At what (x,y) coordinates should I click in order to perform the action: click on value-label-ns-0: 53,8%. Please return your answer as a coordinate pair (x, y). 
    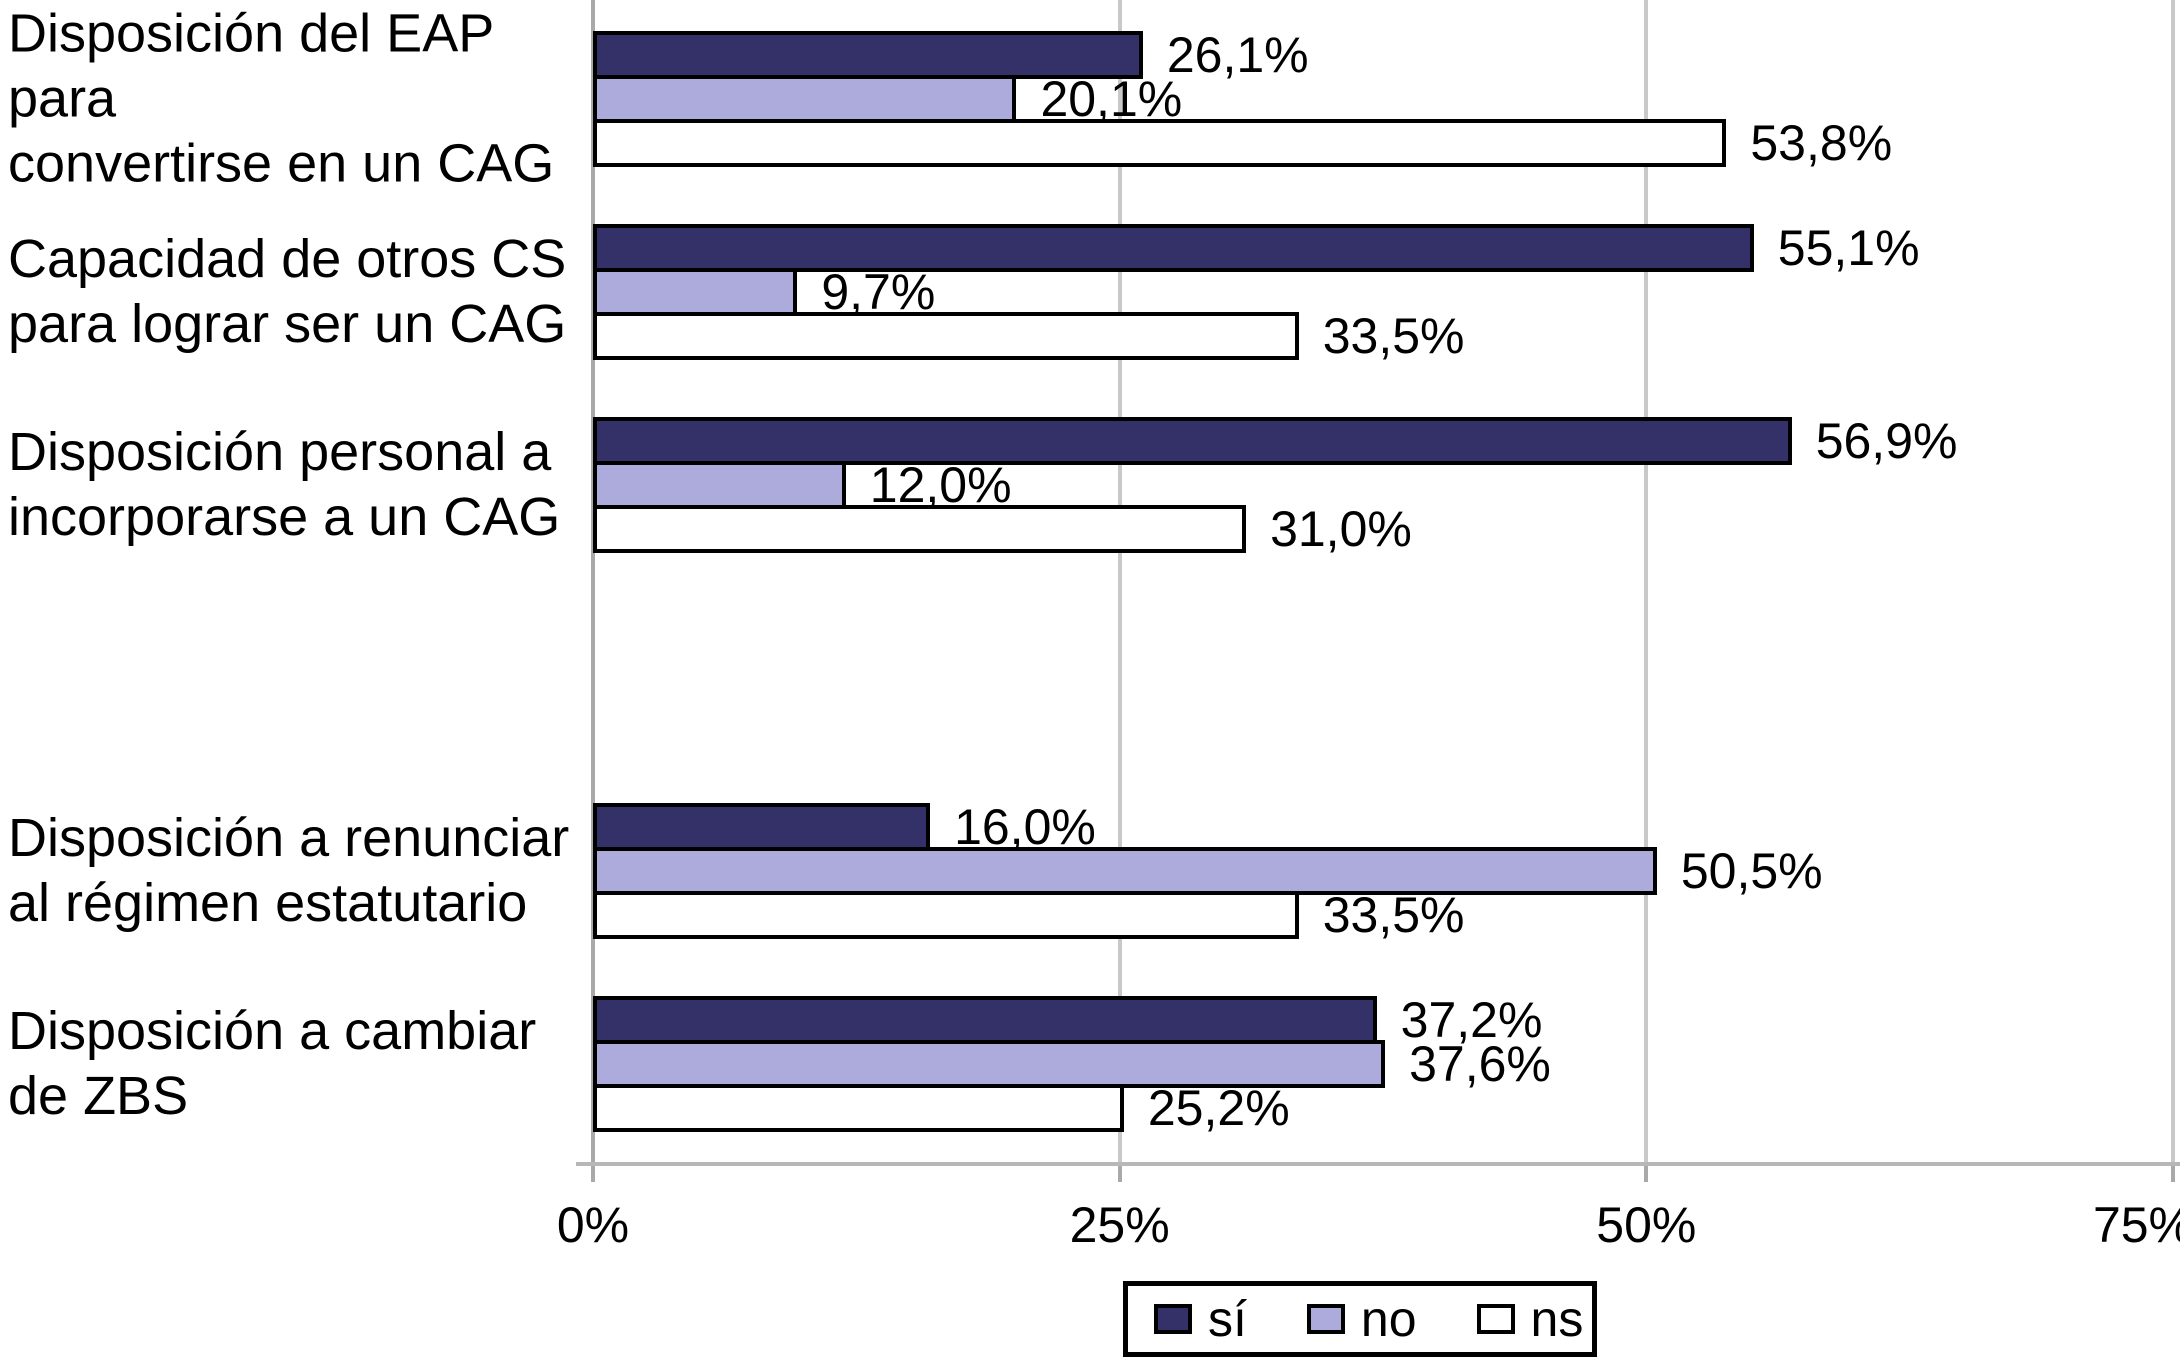
    Looking at the image, I should click on (1821, 143).